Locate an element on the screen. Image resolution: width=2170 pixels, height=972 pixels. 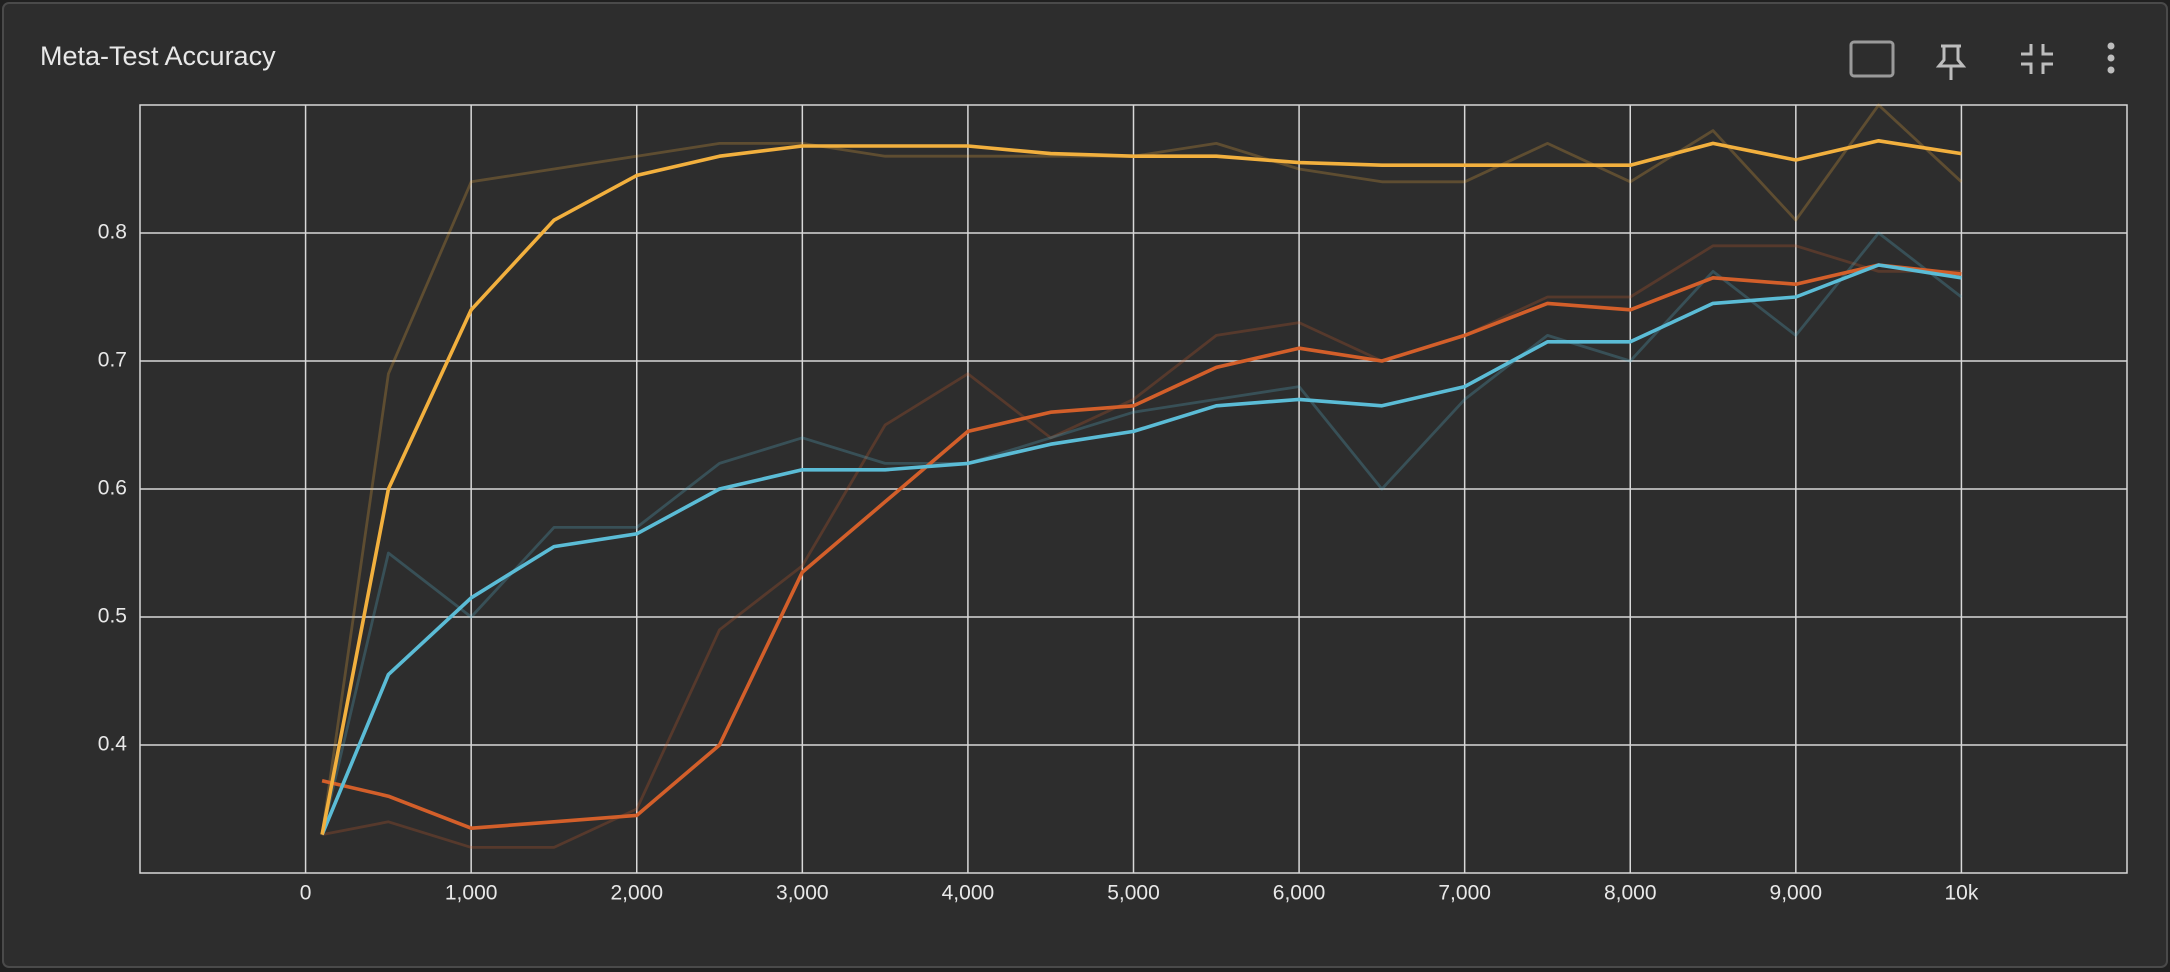
x-tick-label: 3,000 is located at coordinates (802, 893).